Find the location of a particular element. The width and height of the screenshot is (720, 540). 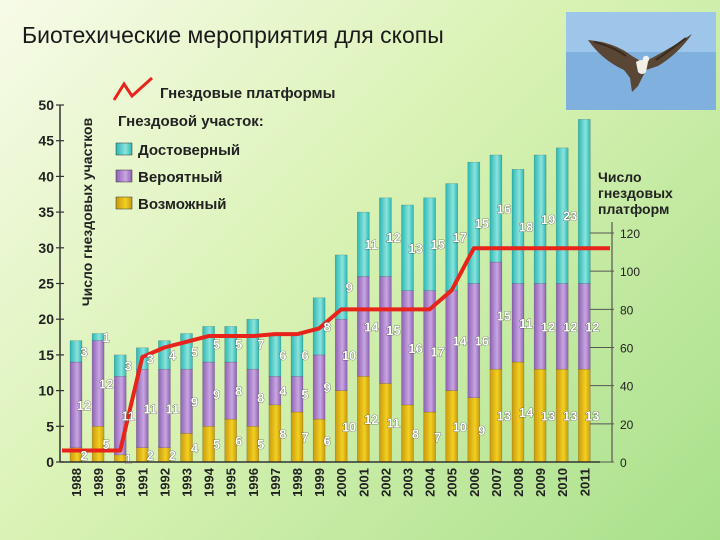

y2-tick-label: 120 is located at coordinates (630, 234).